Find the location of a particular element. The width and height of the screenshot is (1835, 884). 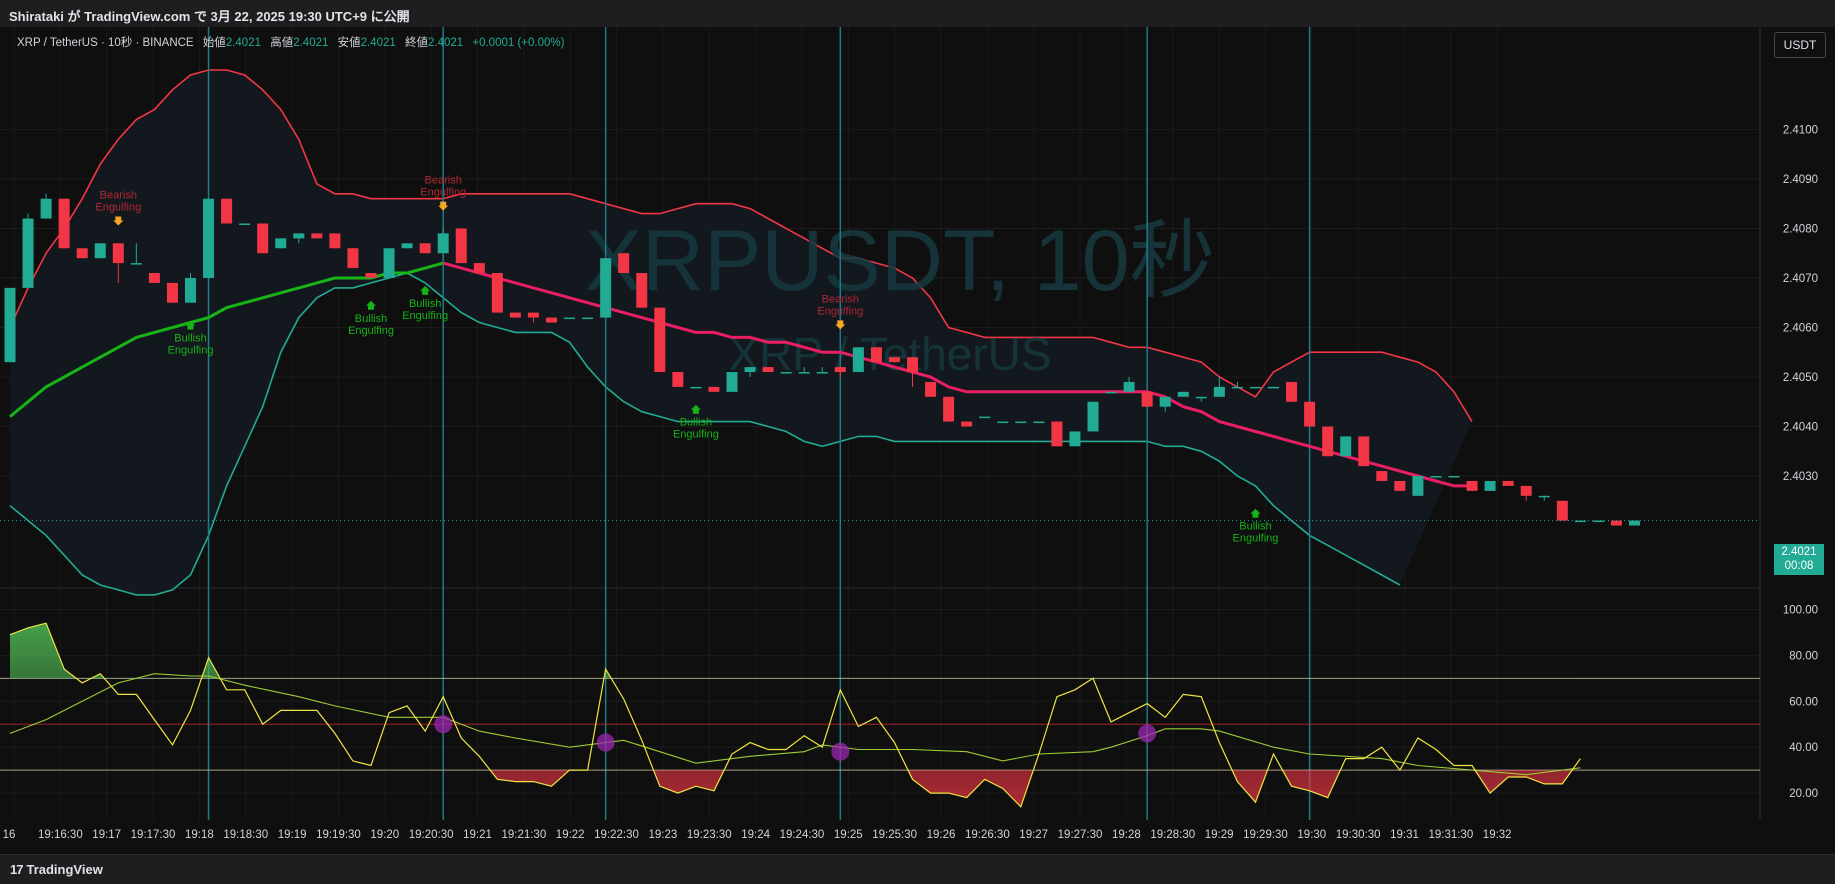

time-axis-label: 16 is located at coordinates (9, 835).